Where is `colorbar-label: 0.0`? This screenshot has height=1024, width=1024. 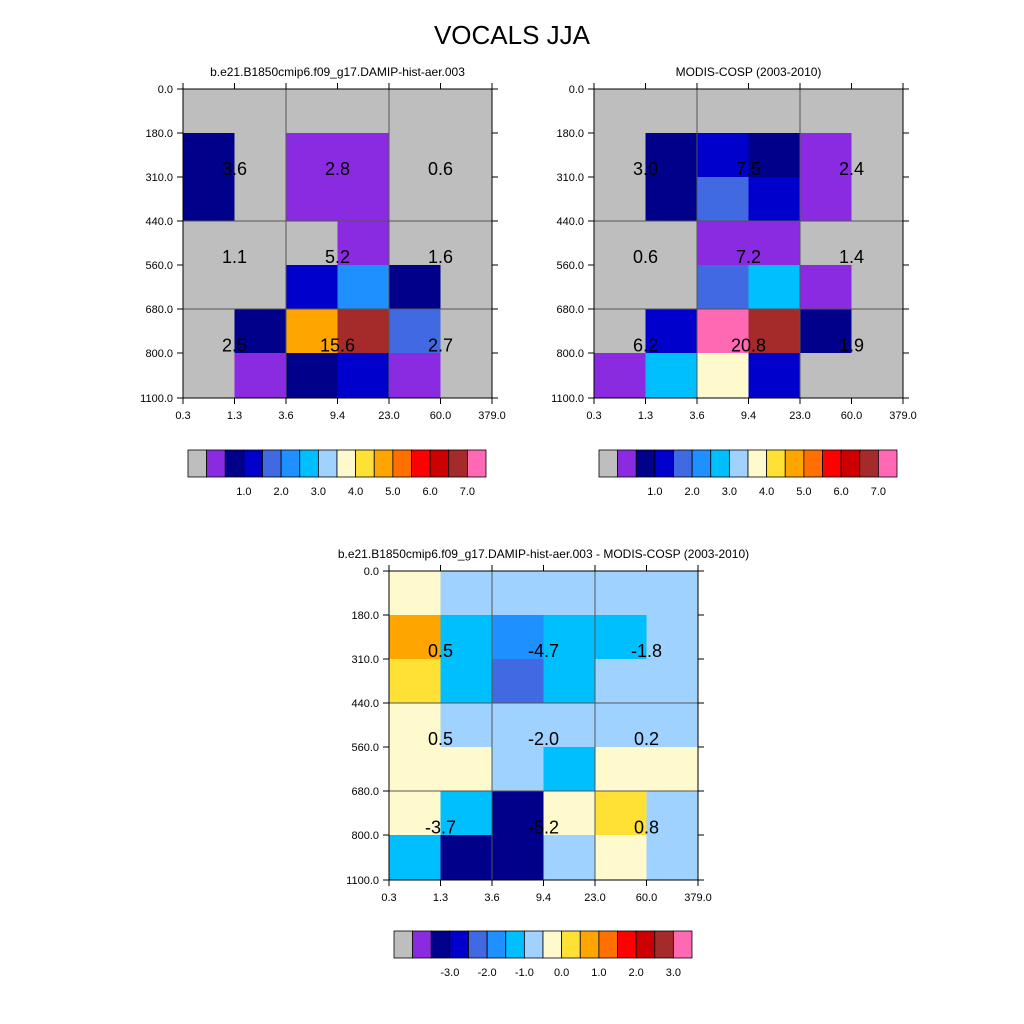
colorbar-label: 0.0 is located at coordinates (561, 973).